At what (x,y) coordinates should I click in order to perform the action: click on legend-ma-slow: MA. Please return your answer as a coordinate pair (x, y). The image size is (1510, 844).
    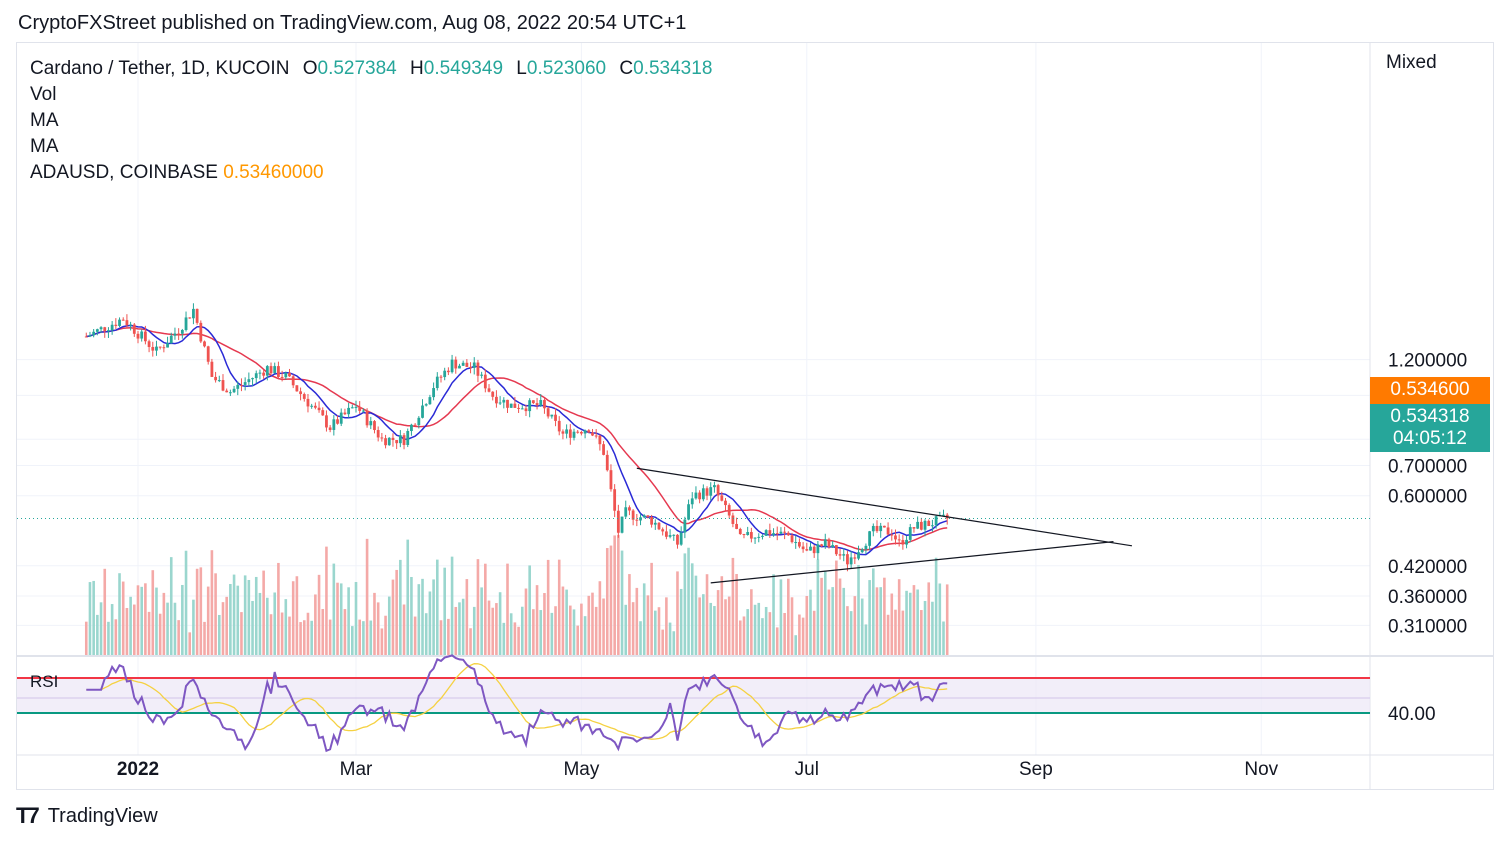
    Looking at the image, I should click on (44, 146).